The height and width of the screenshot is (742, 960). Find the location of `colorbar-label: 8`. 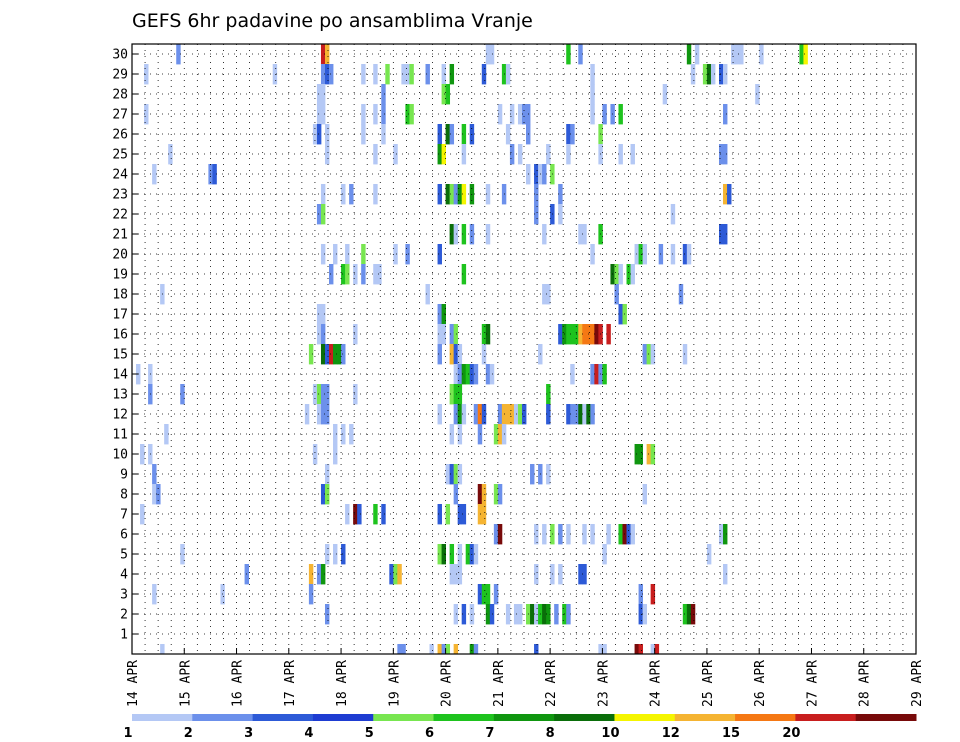

colorbar-label: 8 is located at coordinates (550, 733).